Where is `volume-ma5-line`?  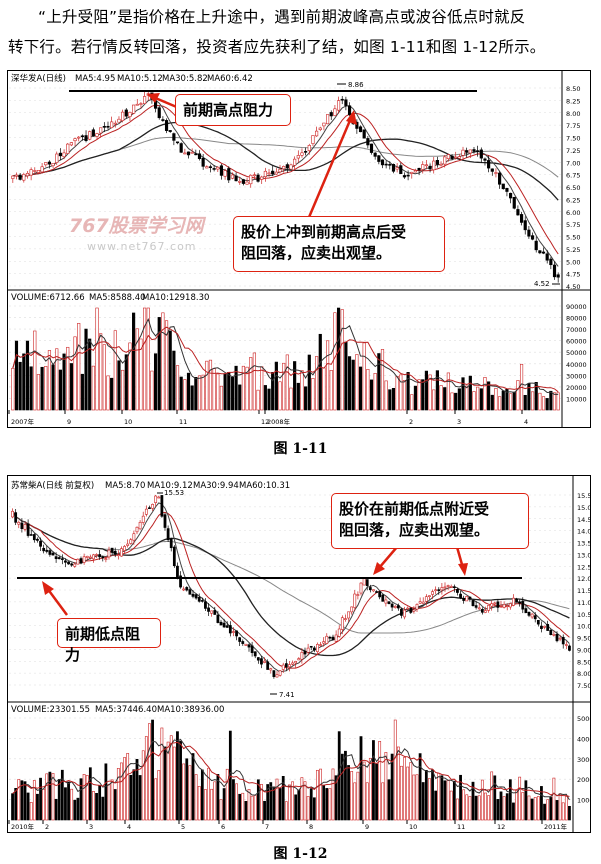
volume-ma5-line is located at coordinates (285, 356).